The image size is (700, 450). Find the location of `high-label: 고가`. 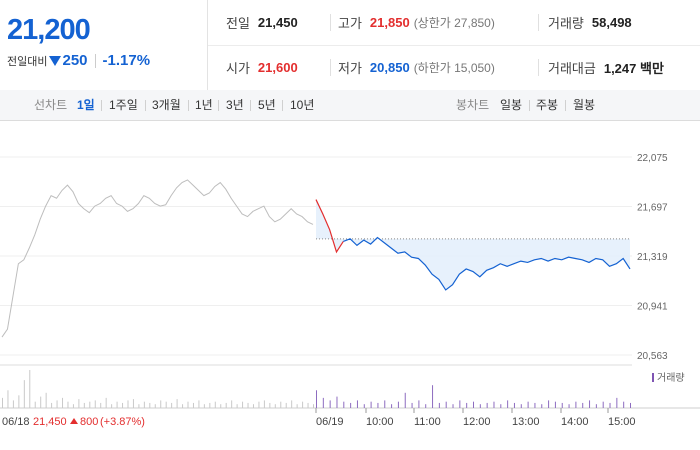

high-label: 고가 is located at coordinates (350, 23).